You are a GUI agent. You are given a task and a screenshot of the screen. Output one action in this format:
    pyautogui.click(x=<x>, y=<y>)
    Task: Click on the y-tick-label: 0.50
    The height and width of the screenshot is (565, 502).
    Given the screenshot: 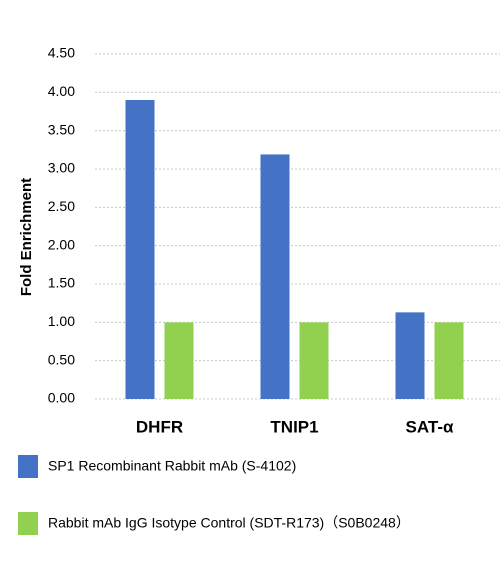 What is the action you would take?
    pyautogui.click(x=61, y=359)
    